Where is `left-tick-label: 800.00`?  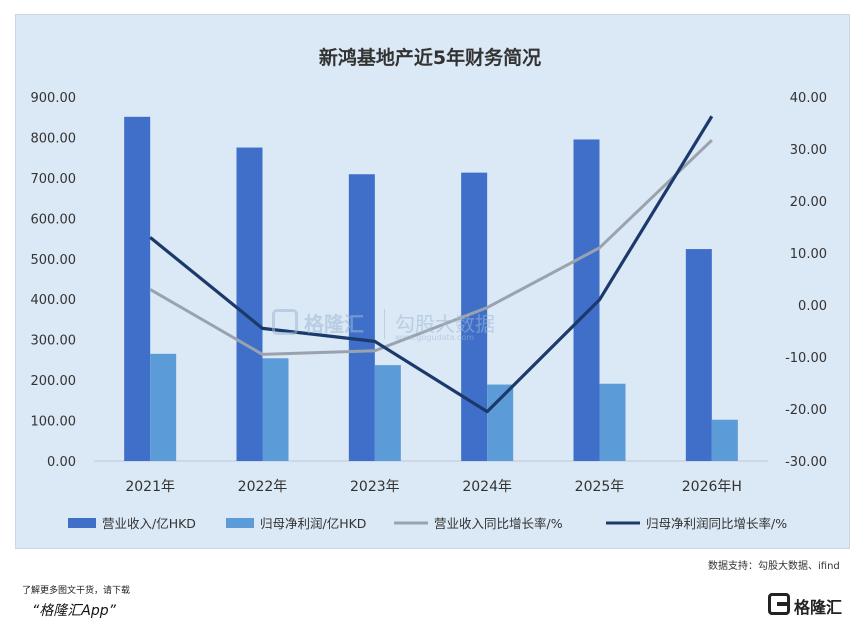 left-tick-label: 800.00 is located at coordinates (54, 138).